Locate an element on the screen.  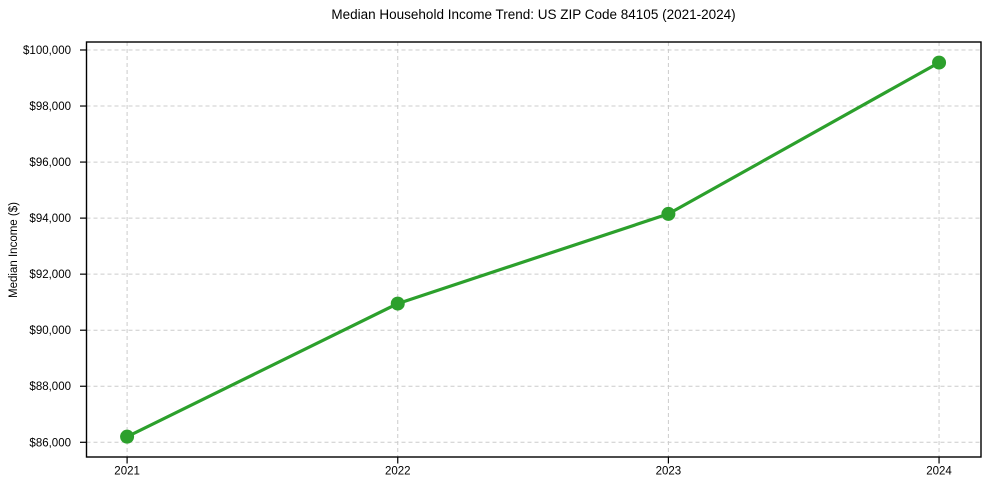
data-point-2023 is located at coordinates (668, 213).